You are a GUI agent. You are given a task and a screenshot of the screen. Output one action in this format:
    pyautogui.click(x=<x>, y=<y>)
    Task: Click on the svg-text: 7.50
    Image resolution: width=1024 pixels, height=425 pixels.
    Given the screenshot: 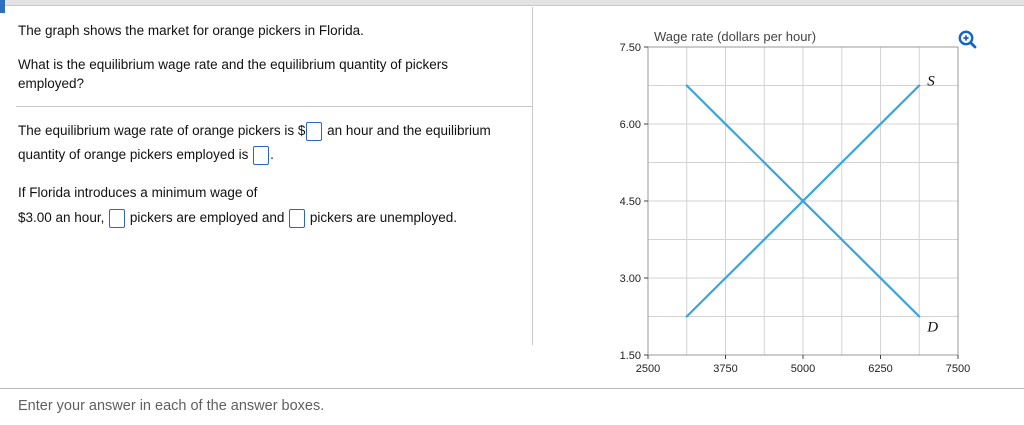 What is the action you would take?
    pyautogui.click(x=630, y=48)
    